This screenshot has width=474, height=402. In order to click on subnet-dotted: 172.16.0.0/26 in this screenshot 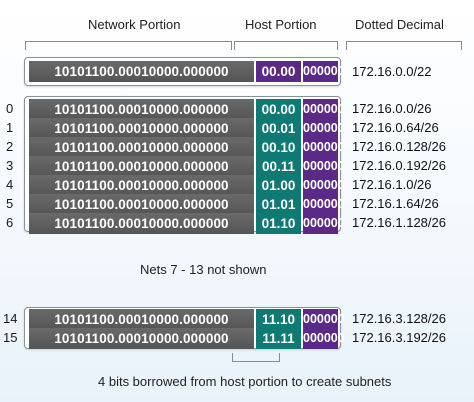, I will do `click(392, 108)`.